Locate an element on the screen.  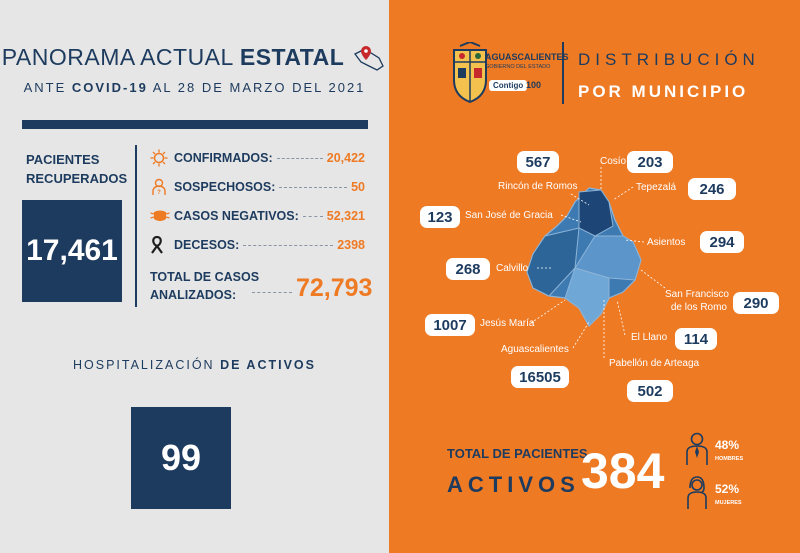
map-leader-lines is located at coordinates (598, 262).